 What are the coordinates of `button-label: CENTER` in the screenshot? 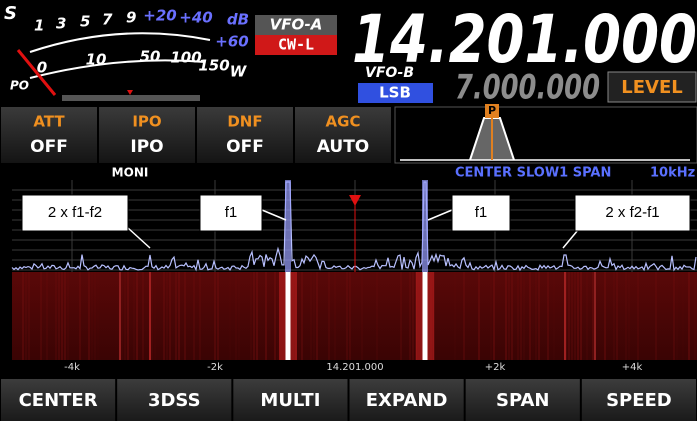 It's located at (58, 400).